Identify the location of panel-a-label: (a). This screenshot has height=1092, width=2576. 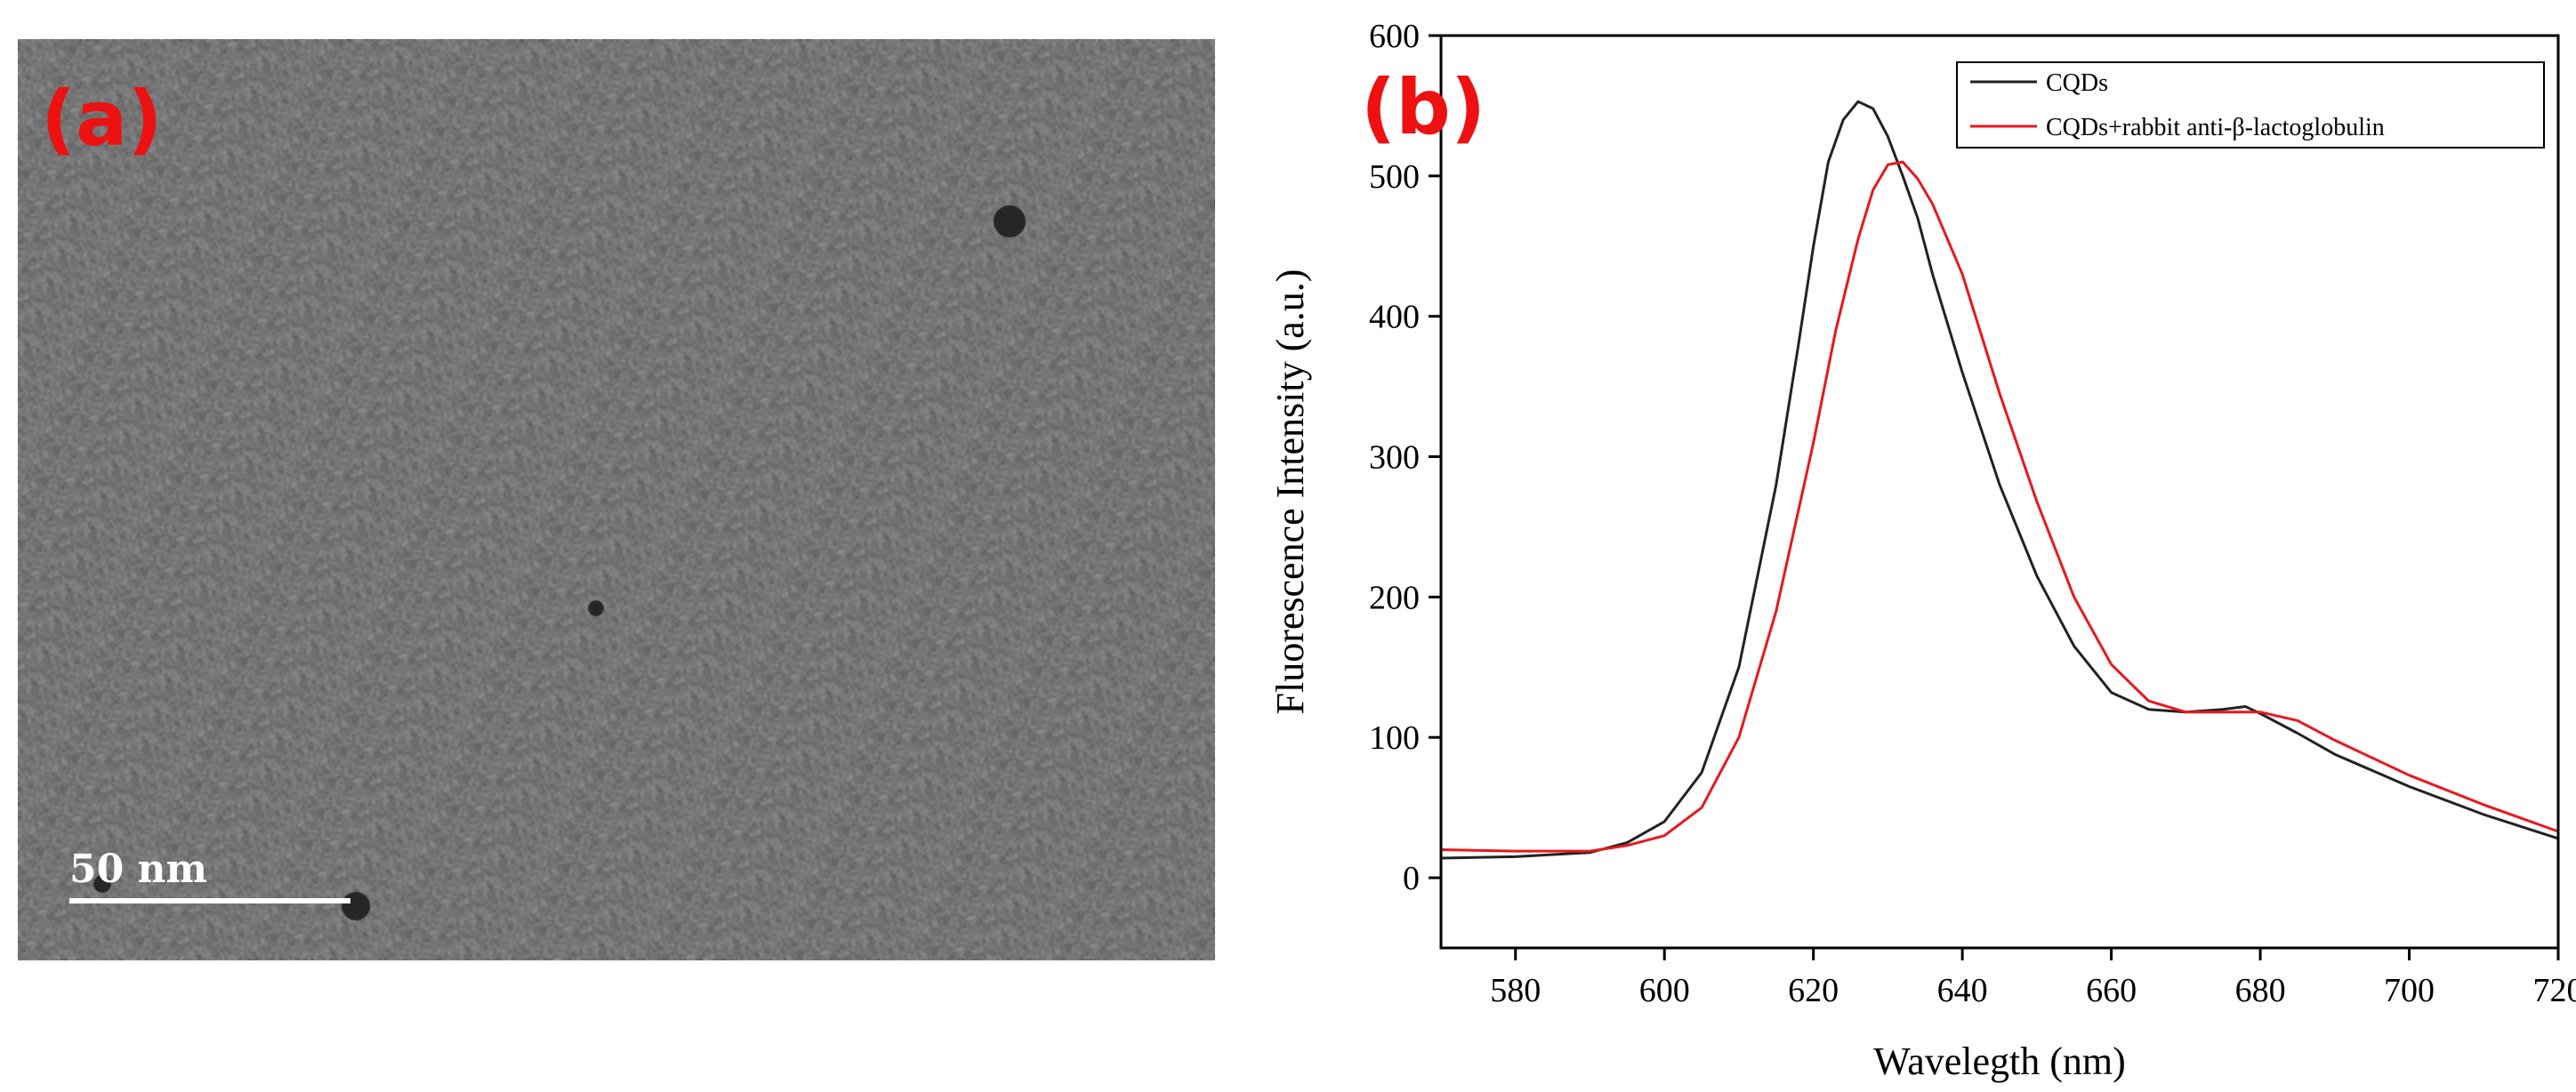
(102, 119).